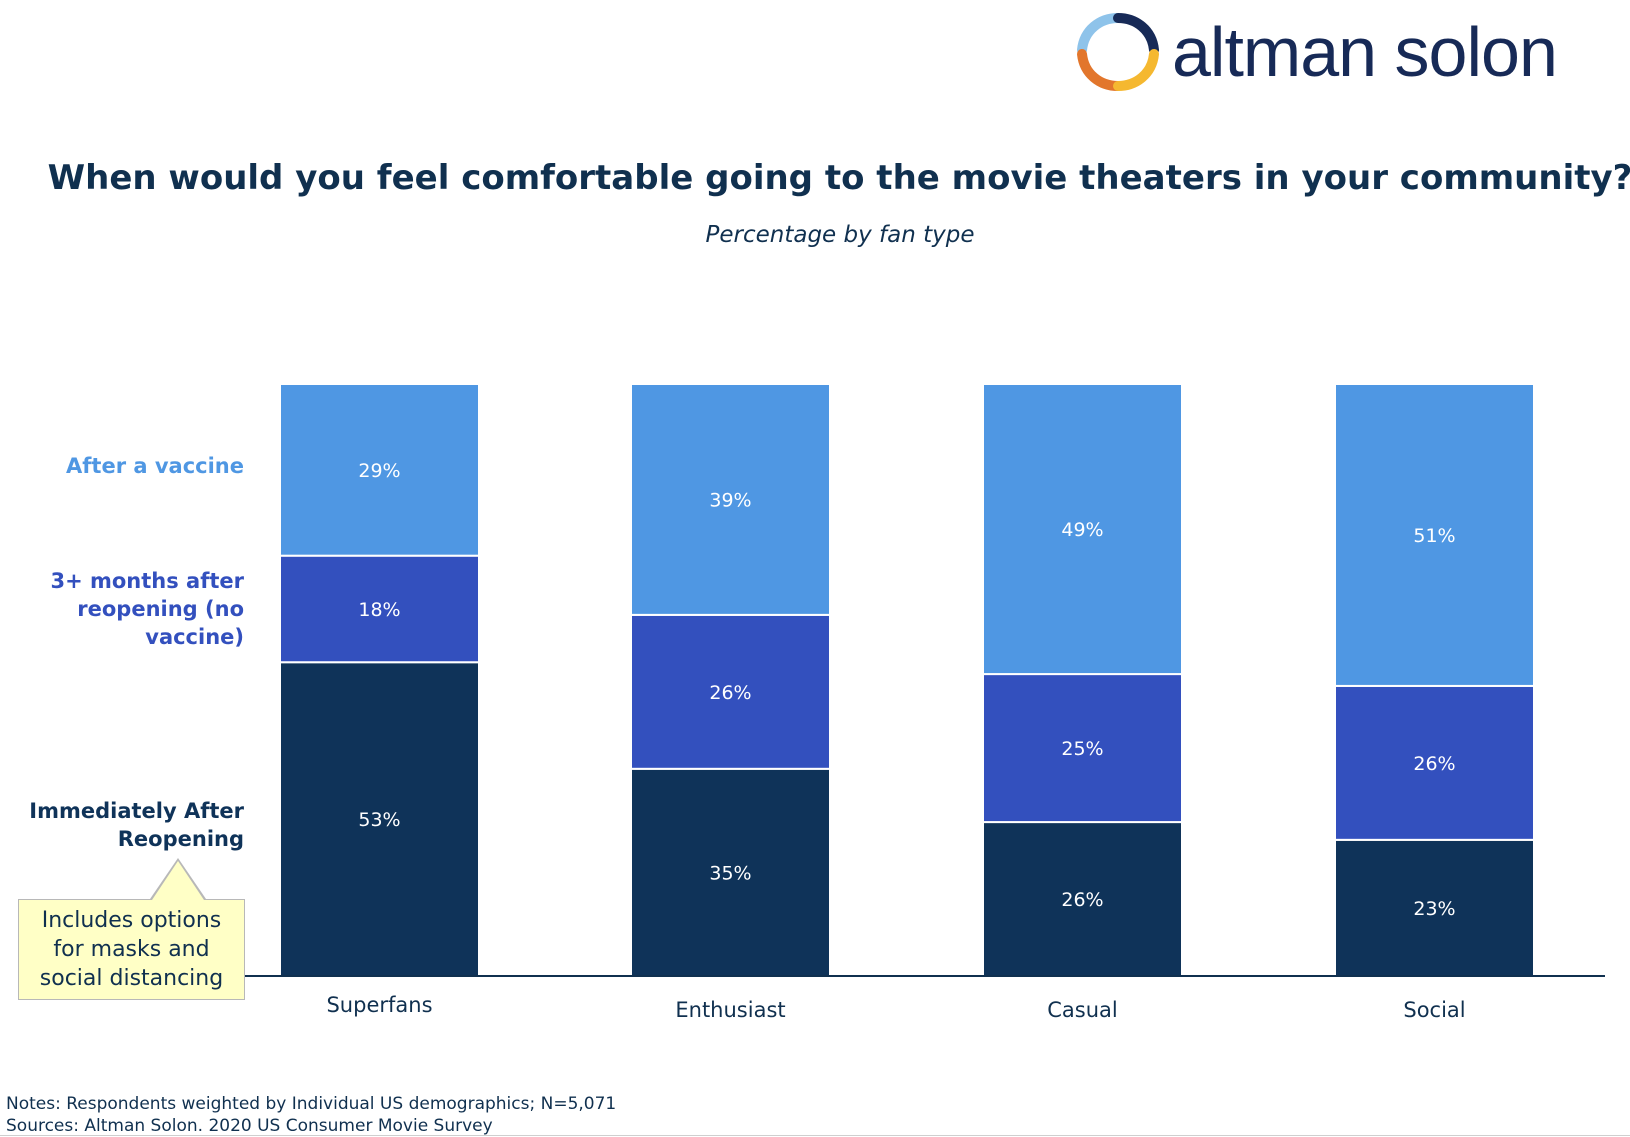 This screenshot has width=1630, height=1137. I want to click on data-label-enthusiast-3: 39%, so click(730, 500).